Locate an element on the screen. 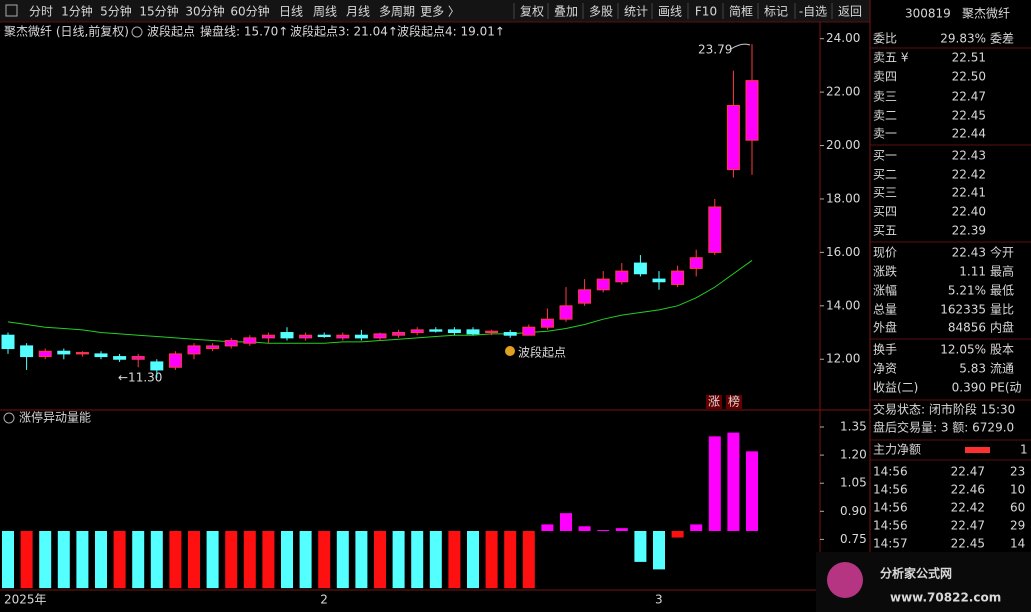  main-net-bar is located at coordinates (977, 450).